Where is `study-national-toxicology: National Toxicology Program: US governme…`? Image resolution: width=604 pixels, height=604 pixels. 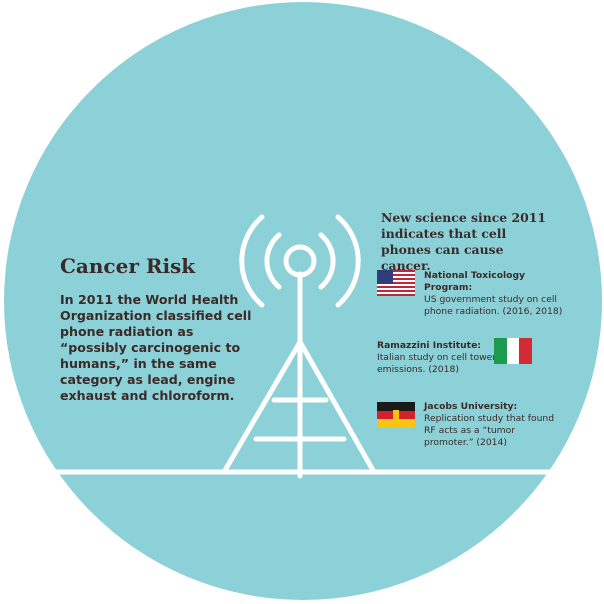
study-national-toxicology: National Toxicology Program: US governme… is located at coordinates (499, 294).